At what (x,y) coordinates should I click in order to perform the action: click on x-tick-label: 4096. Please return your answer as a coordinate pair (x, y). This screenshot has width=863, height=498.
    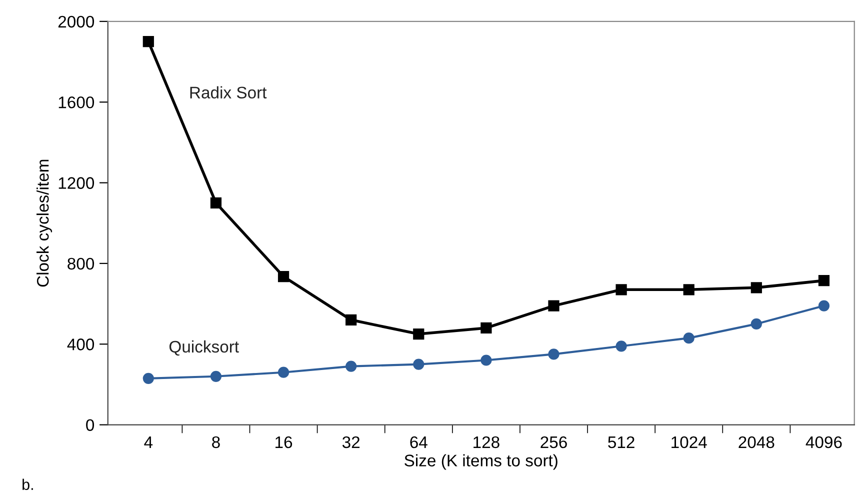
    Looking at the image, I should click on (824, 442).